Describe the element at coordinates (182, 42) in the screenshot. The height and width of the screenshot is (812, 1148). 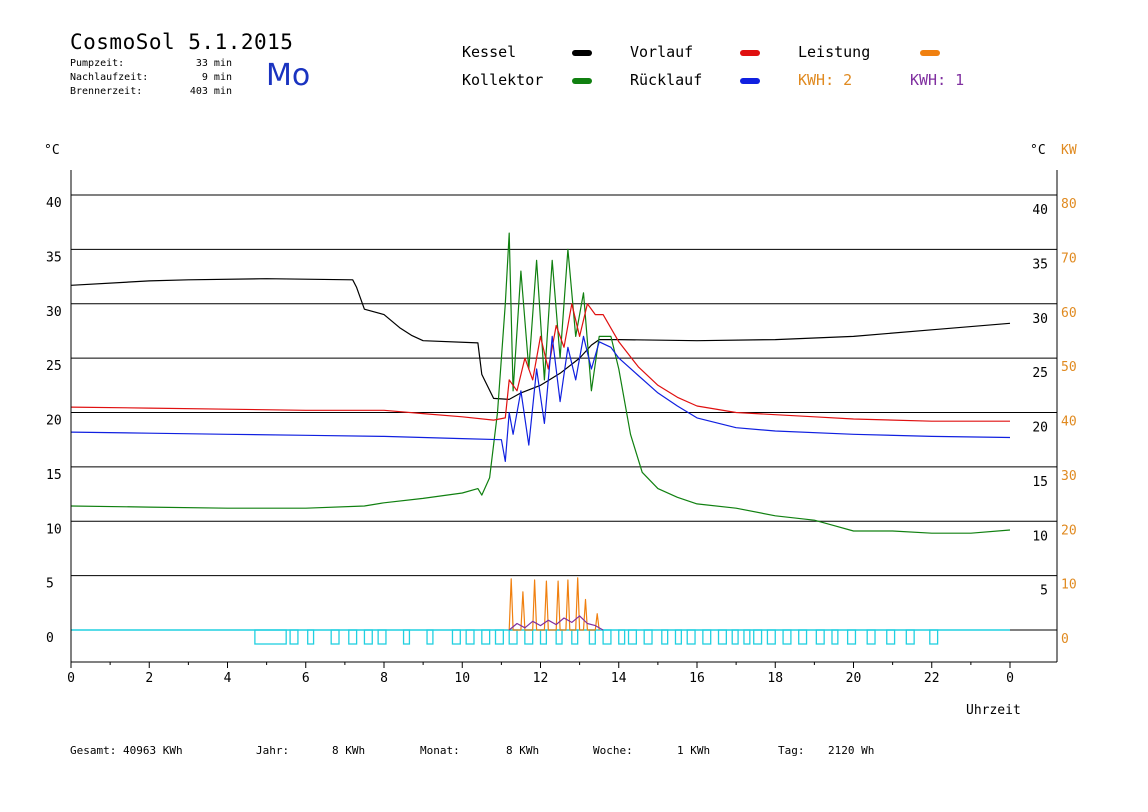
I see `chart-title: CosmoSol 5.1.2015` at that location.